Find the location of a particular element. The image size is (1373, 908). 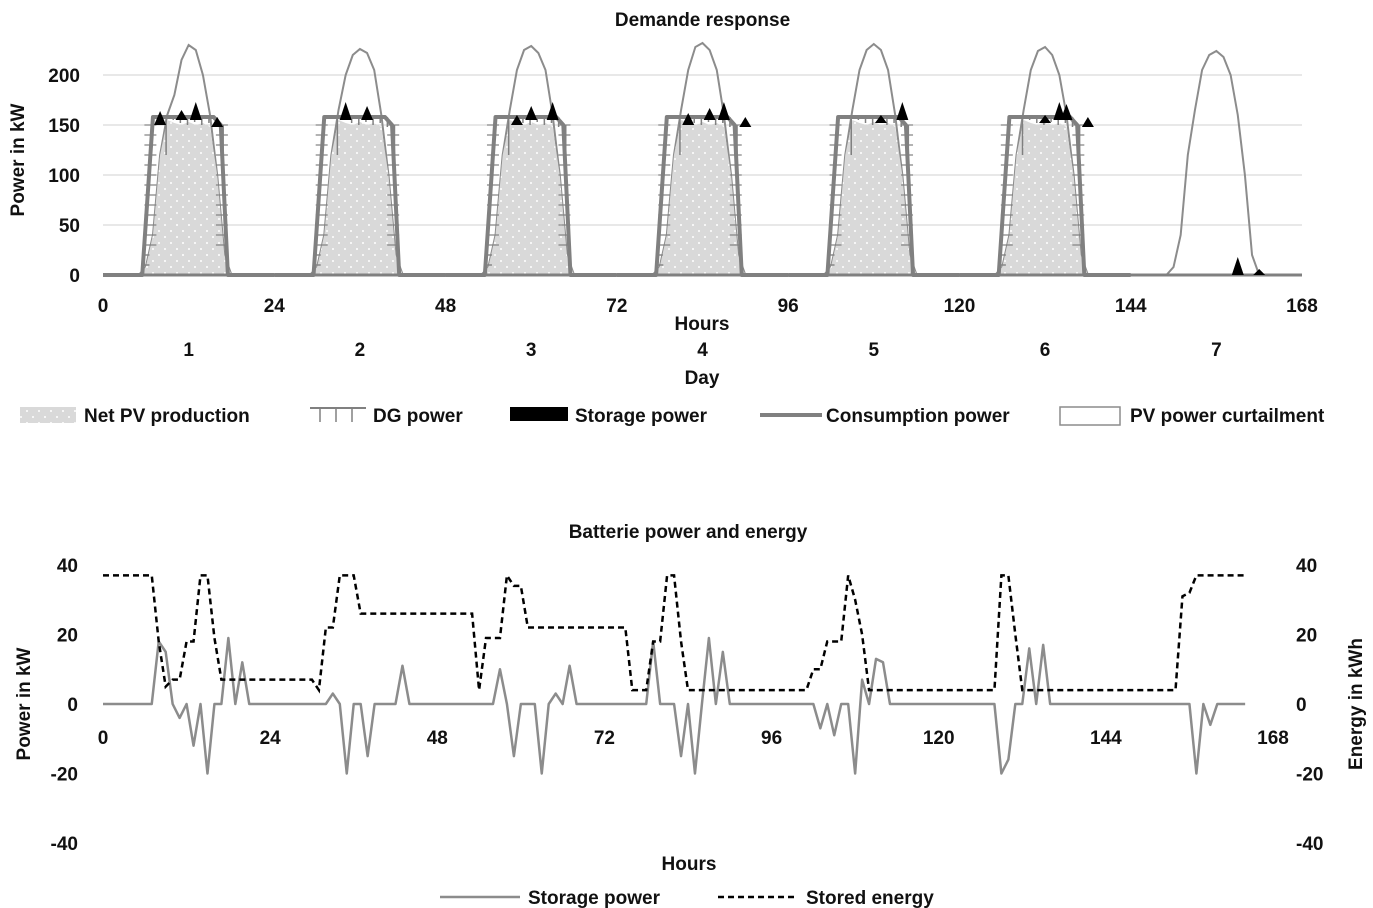

series-storage-power-line is located at coordinates (674, 705).